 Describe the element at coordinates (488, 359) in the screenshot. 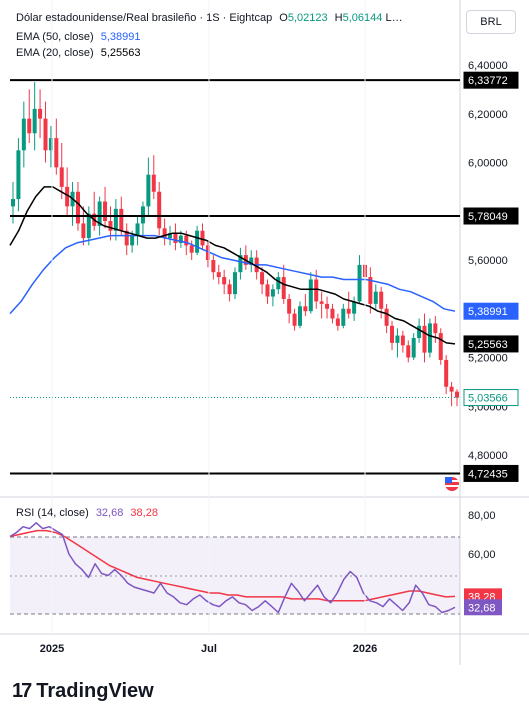

I see `price-tick-label: 5,20000` at that location.